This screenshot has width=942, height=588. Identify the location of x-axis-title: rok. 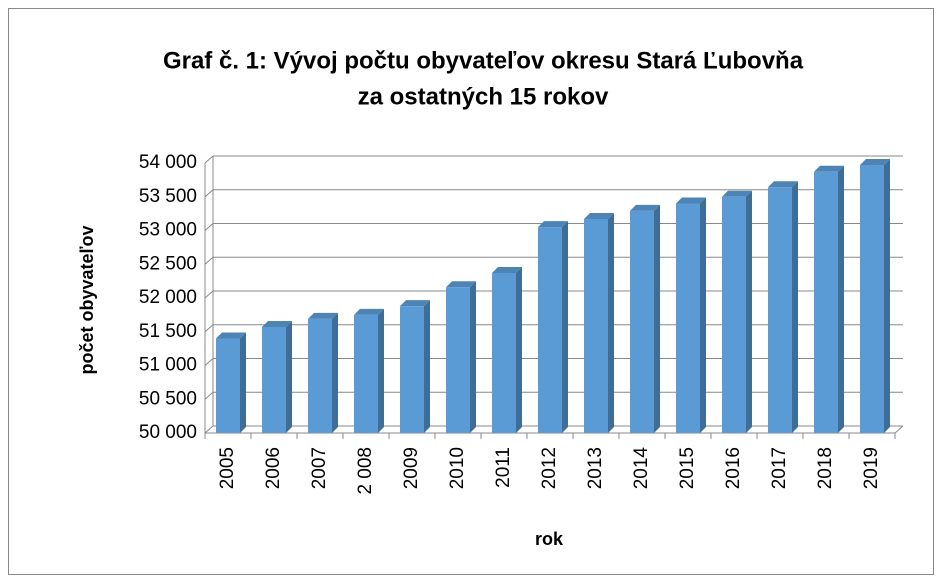
(549, 539).